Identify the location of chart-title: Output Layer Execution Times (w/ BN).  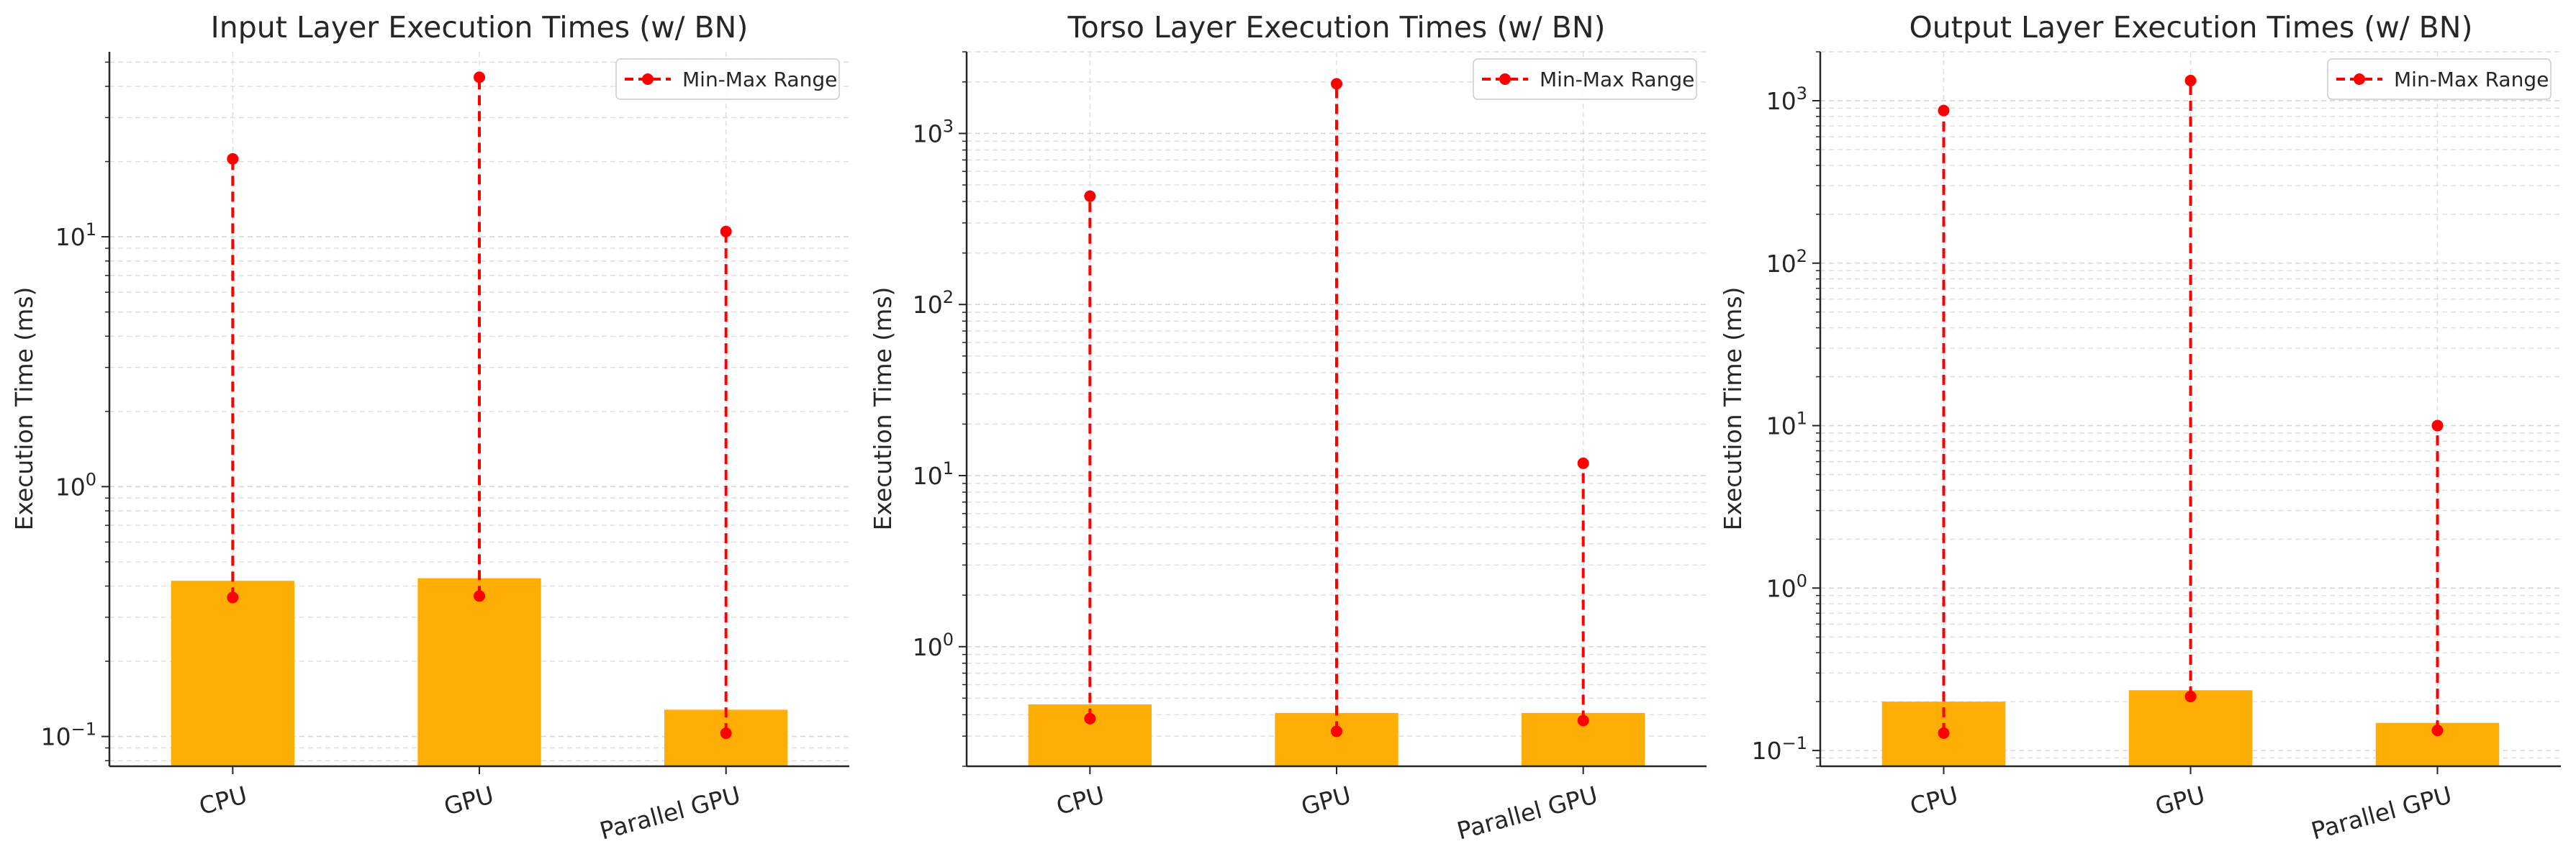
(2192, 28).